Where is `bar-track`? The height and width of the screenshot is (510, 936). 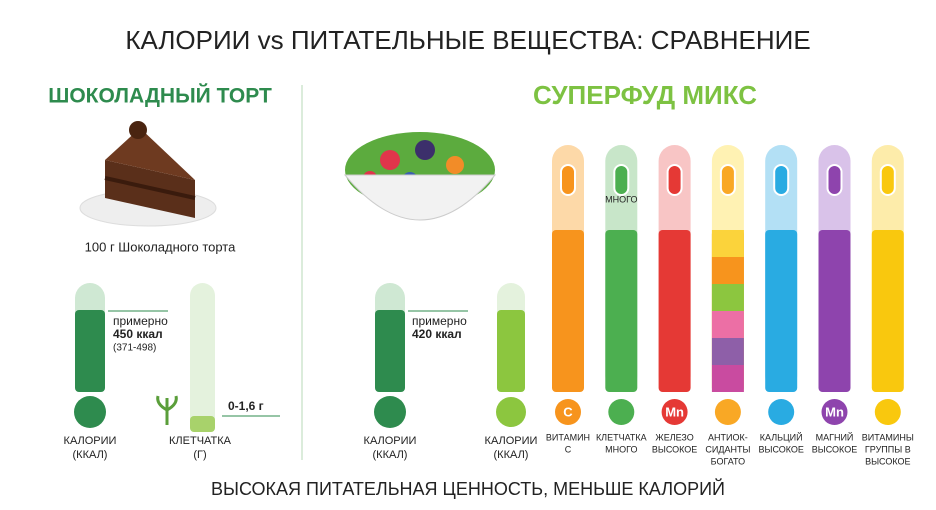
bar-track is located at coordinates (202, 357).